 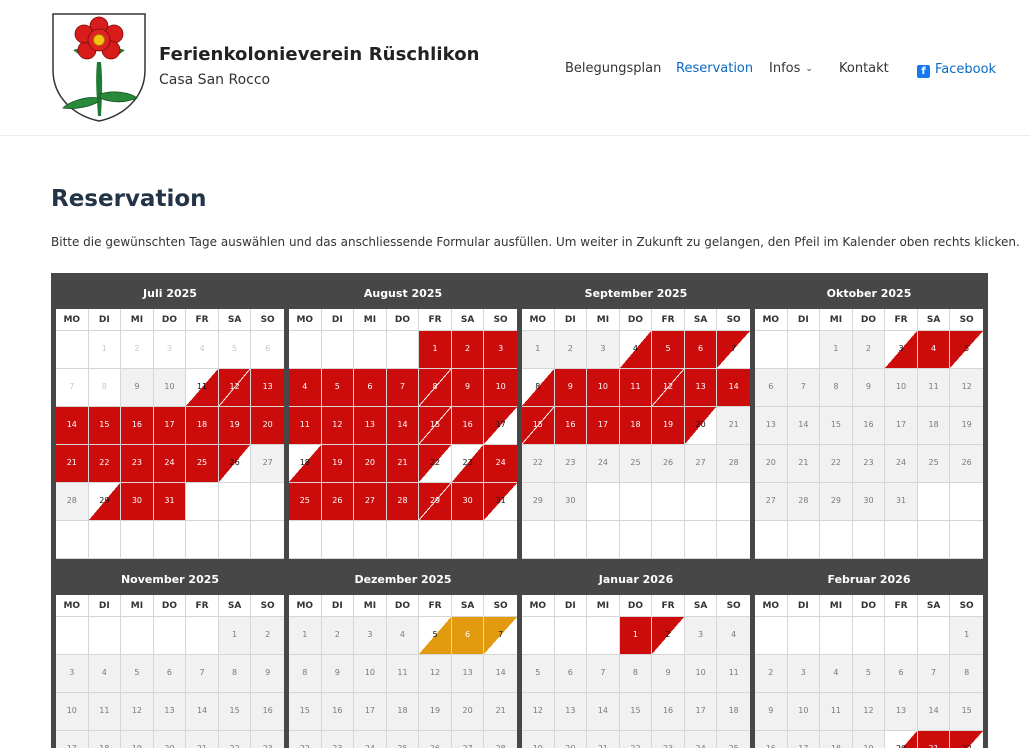 I want to click on rueschlikon-rose-crest-logo, so click(x=99, y=67).